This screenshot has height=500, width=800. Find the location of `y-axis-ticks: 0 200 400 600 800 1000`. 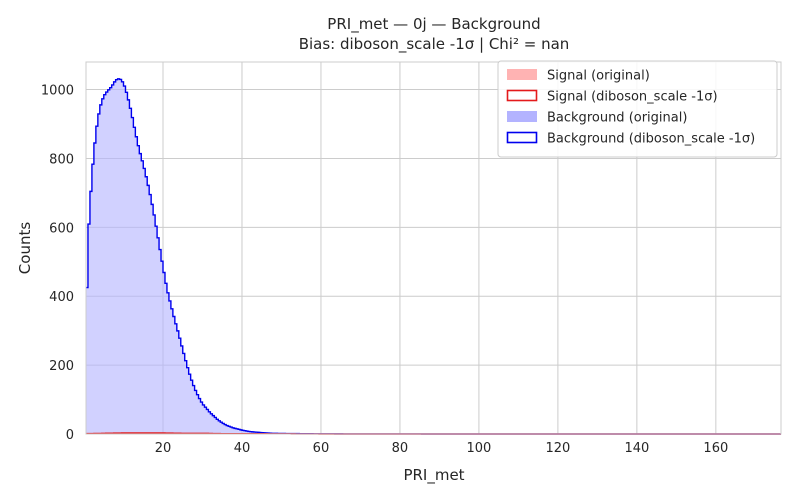

y-axis-ticks: 0 200 400 600 800 1000 is located at coordinates (57, 263).